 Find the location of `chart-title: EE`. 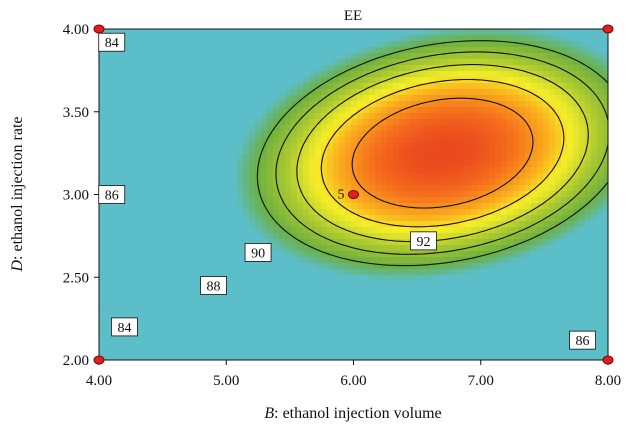

chart-title: EE is located at coordinates (353, 16).